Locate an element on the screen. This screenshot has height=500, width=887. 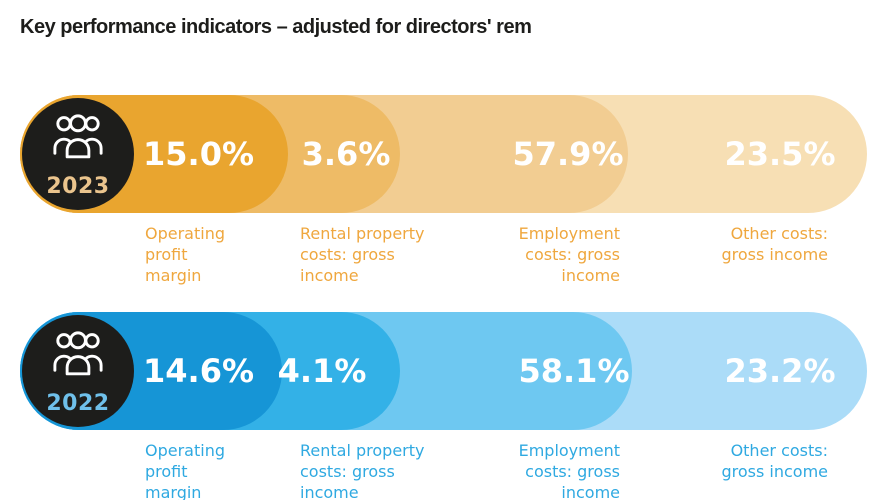
year-label-2023: 2023 is located at coordinates (78, 186).